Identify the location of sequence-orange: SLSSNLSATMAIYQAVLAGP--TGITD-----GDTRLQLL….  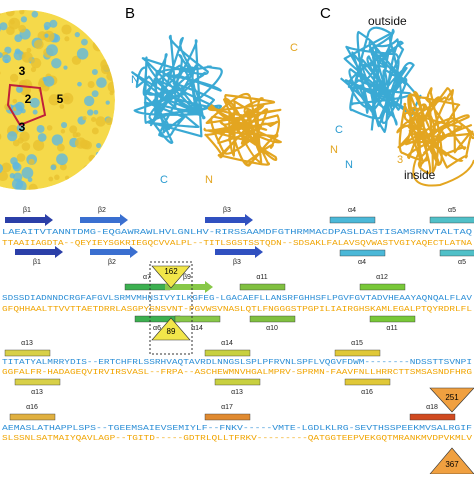
(237, 439).